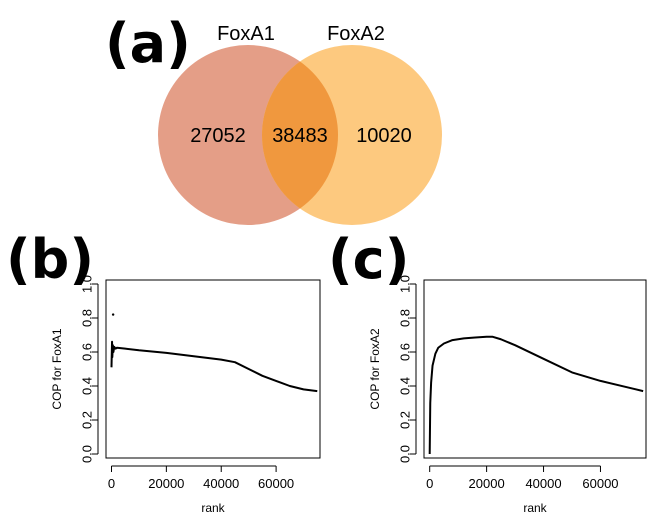 The image size is (664, 524). I want to click on panel-label-b: (b), so click(50, 259).